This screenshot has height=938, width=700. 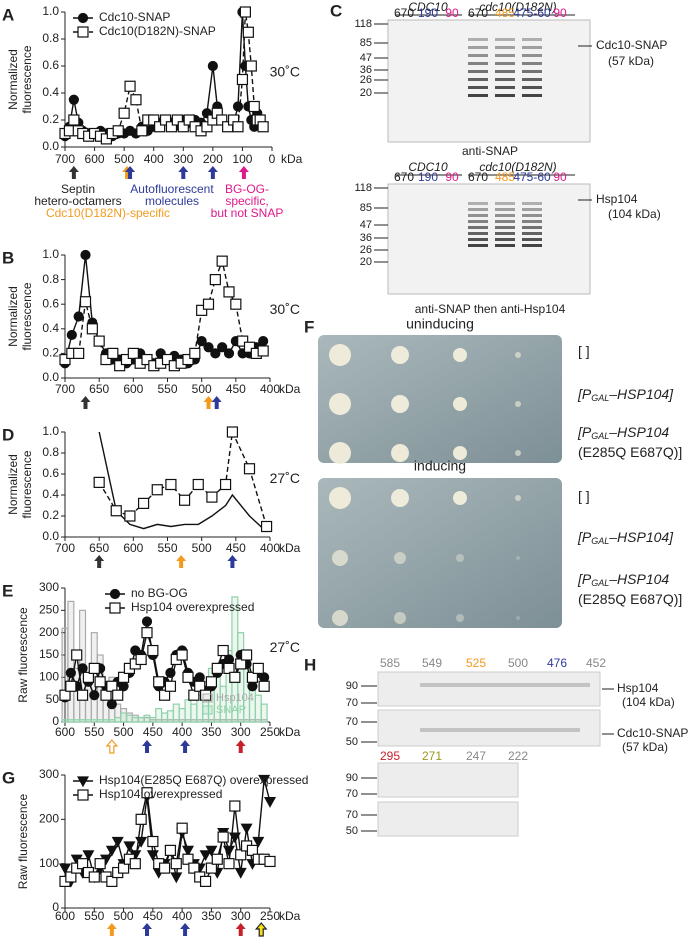 What do you see at coordinates (517, 167) in the screenshot?
I see `group-label: cdc10(D182N)` at bounding box center [517, 167].